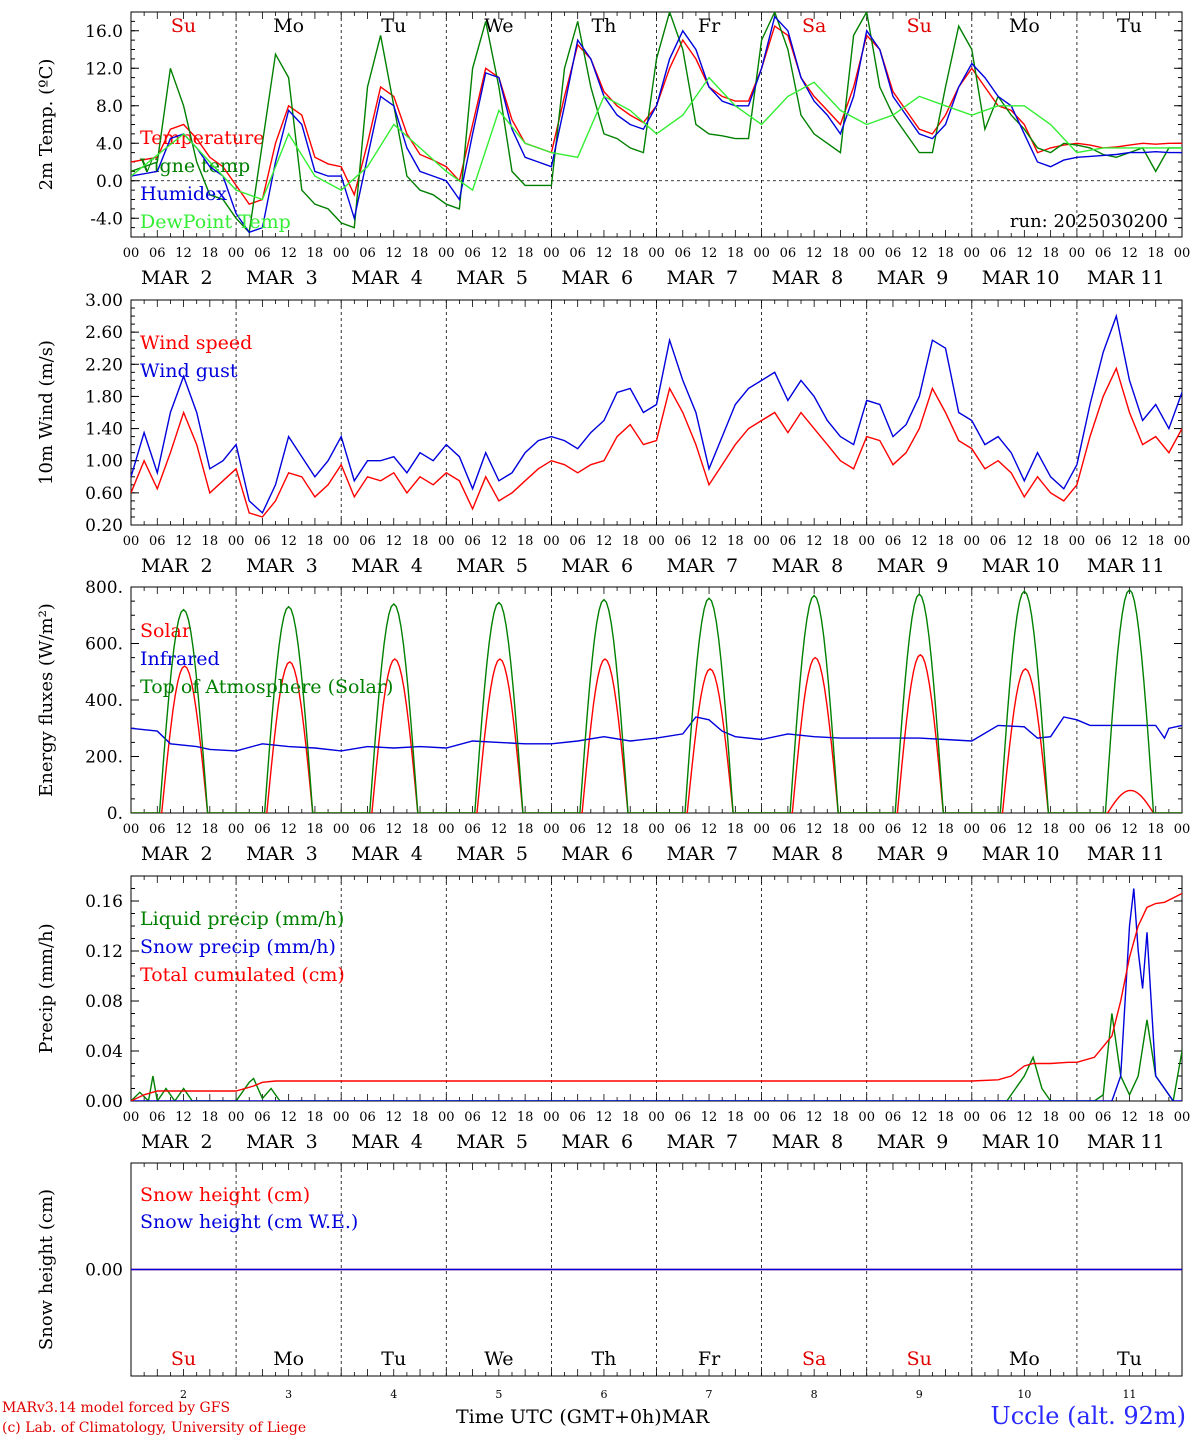 The height and width of the screenshot is (1440, 1194). I want to click on y-tick-label: 1.00, so click(104, 462).